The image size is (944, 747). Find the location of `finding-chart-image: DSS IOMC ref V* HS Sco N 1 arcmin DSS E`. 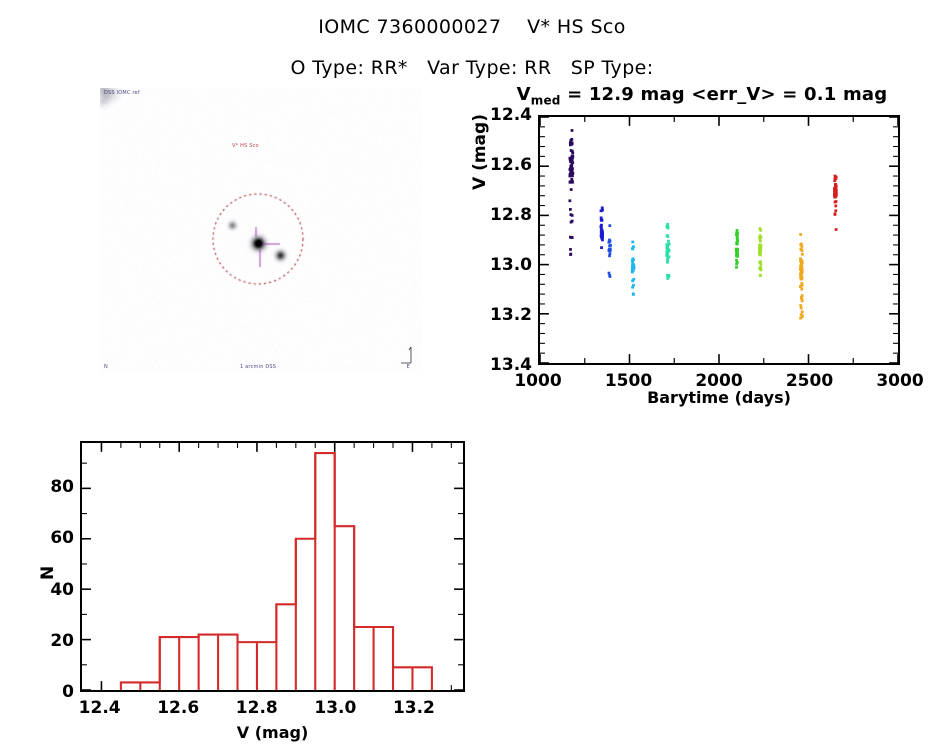

finding-chart-image: DSS IOMC ref V* HS Sco N 1 arcmin DSS E is located at coordinates (261, 230).